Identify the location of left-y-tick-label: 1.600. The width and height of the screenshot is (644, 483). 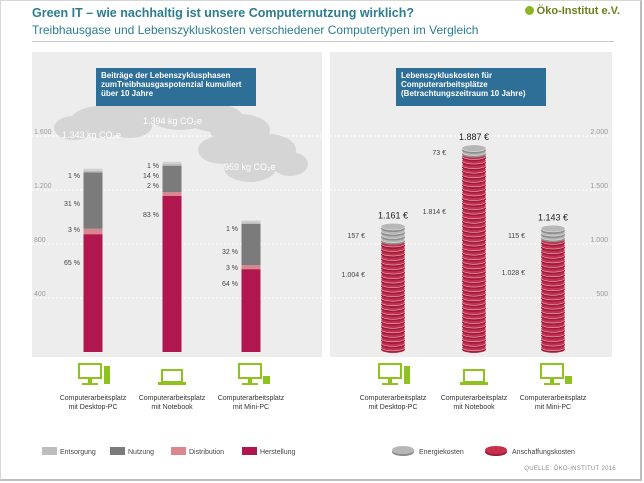
(43, 132).